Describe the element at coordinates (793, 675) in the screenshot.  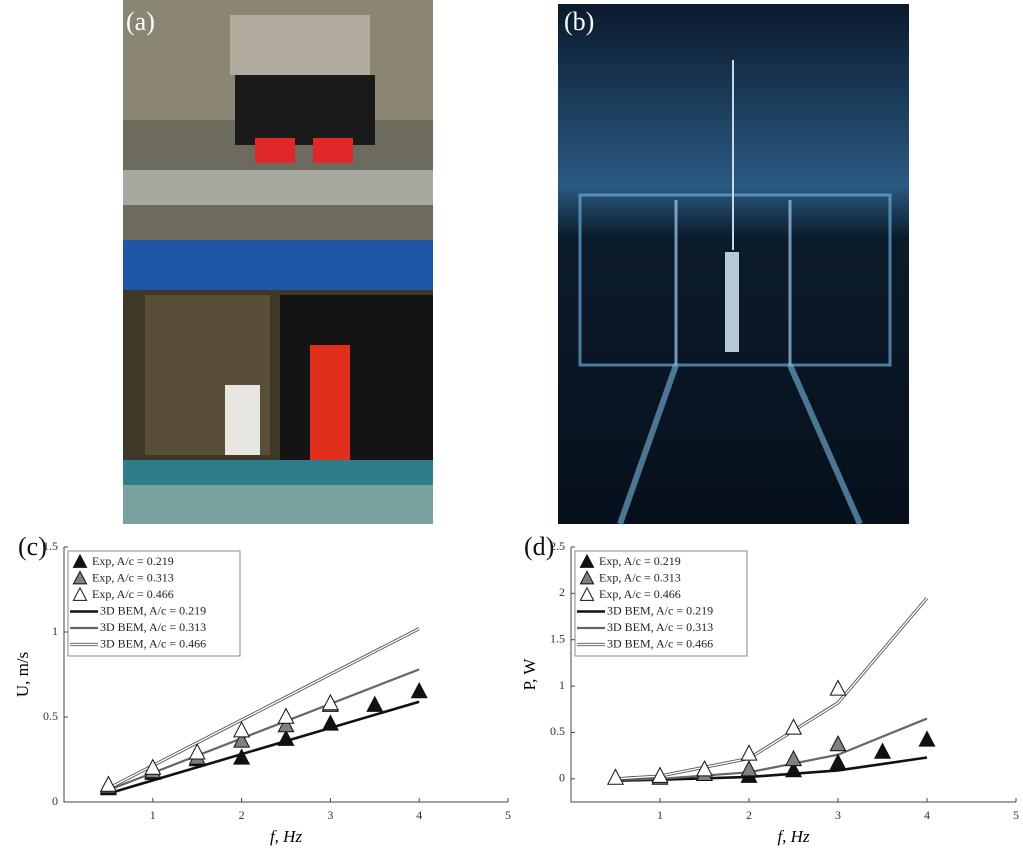
I see `axes` at that location.